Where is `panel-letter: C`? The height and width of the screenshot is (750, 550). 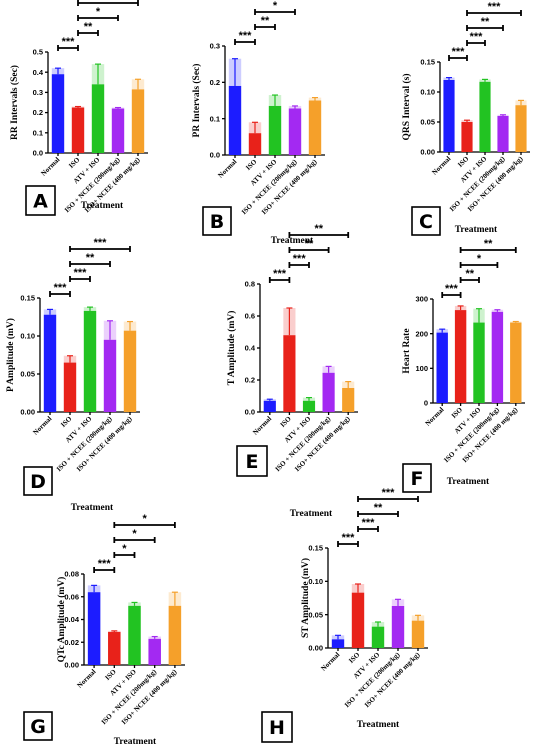
panel-letter: C is located at coordinates (426, 222).